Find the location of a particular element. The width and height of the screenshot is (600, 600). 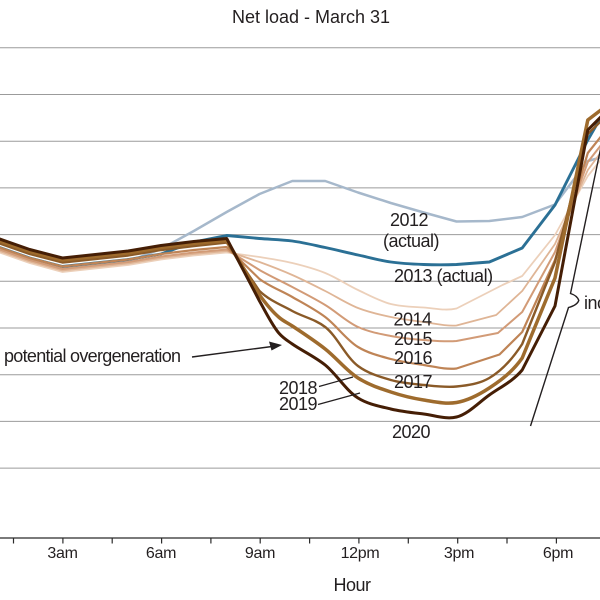

svg-text: 2017 is located at coordinates (413, 382).